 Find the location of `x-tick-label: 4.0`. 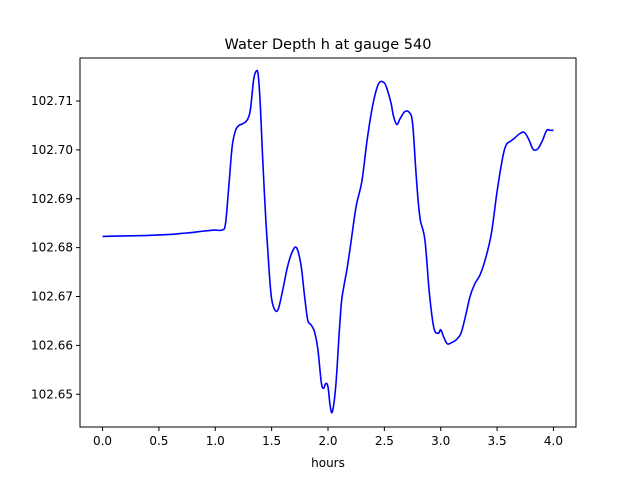

x-tick-label: 4.0 is located at coordinates (553, 441).